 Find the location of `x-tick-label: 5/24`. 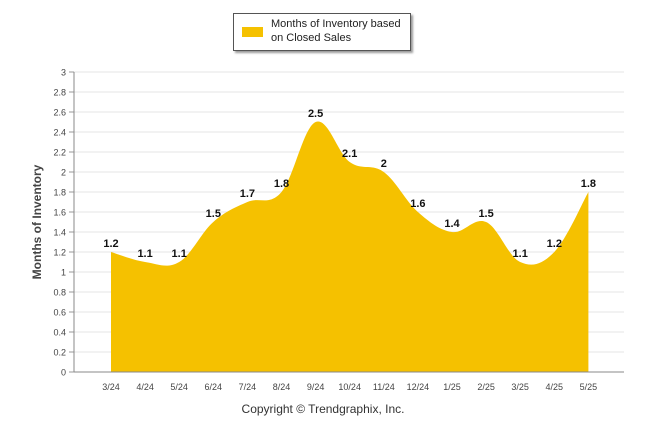

x-tick-label: 5/24 is located at coordinates (179, 387).